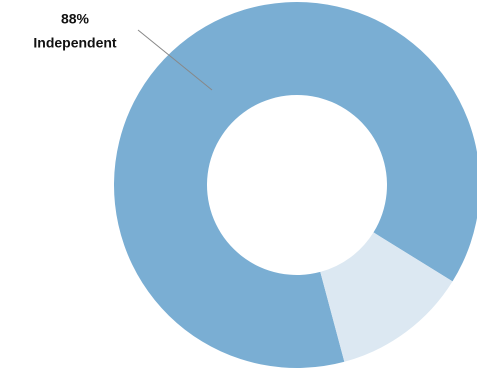  I want to click on category-label: Independent, so click(75, 43).